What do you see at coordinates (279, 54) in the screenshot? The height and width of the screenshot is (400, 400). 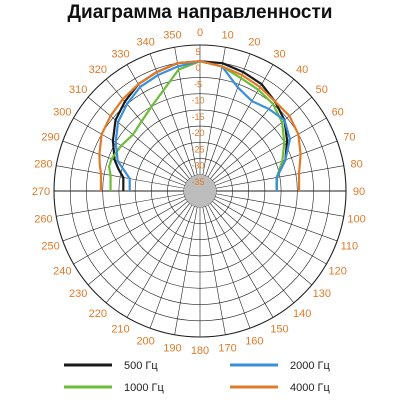 I see `angle-tick-label: 30` at bounding box center [279, 54].